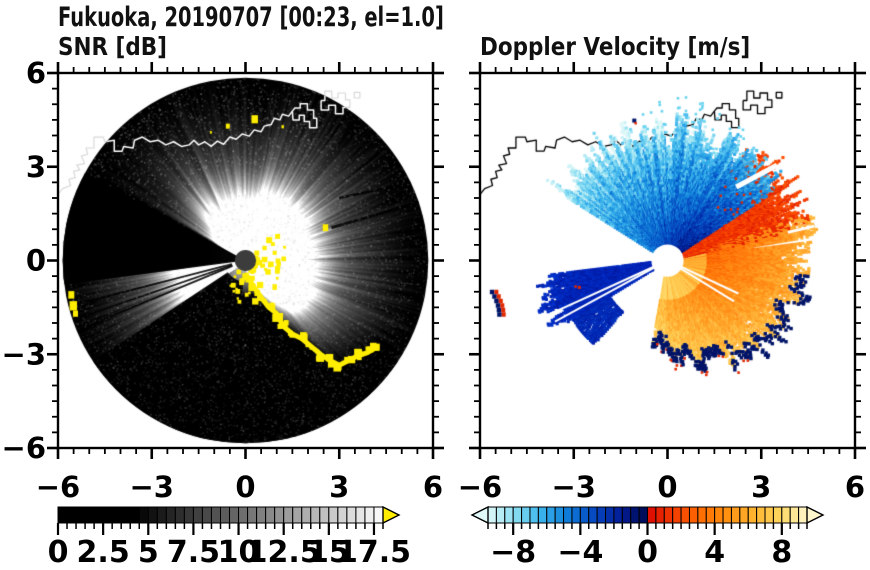  What do you see at coordinates (24, 448) in the screenshot?
I see `y-tick-label: −6` at bounding box center [24, 448].